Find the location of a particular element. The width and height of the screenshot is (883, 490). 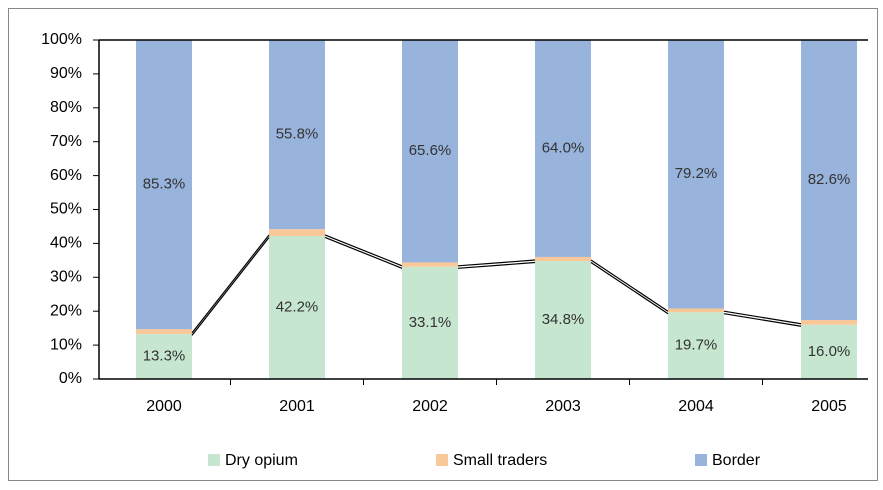

data-label: 65.6% is located at coordinates (430, 150).